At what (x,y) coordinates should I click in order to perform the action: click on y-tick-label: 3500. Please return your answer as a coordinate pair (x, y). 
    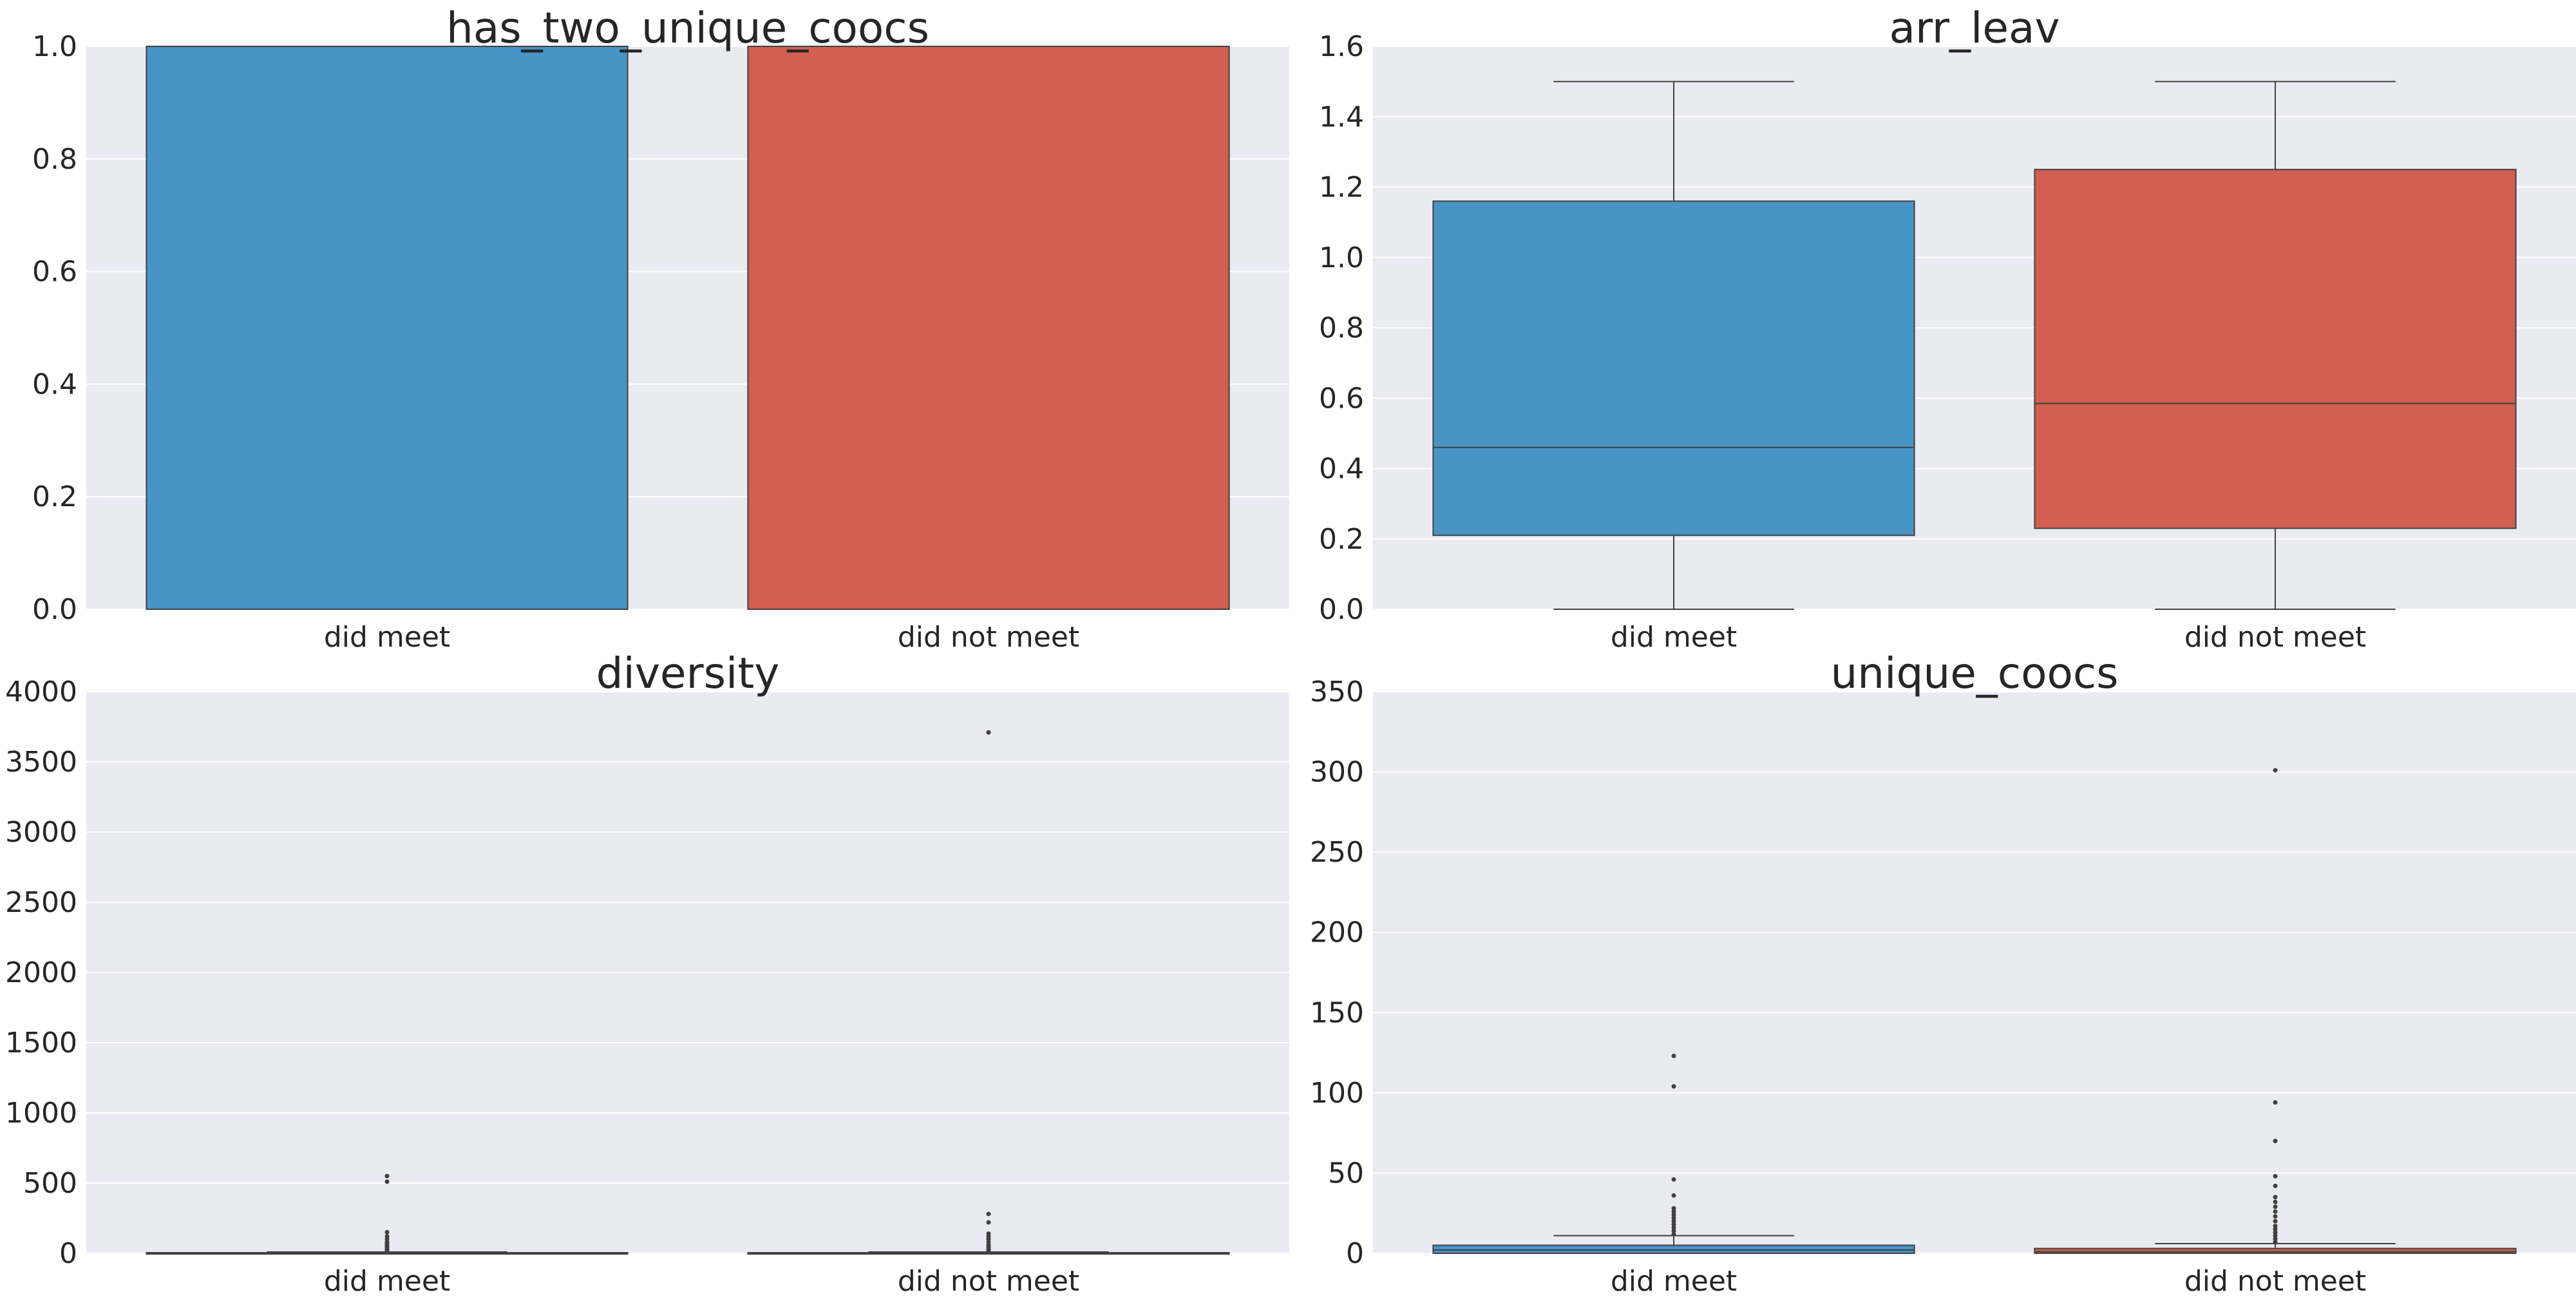
    Looking at the image, I should click on (41, 763).